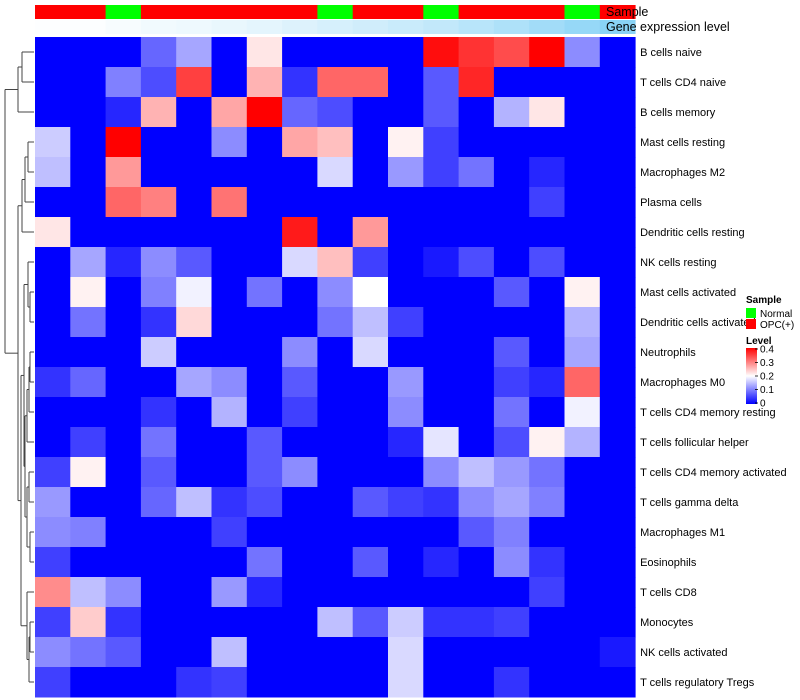 This screenshot has width=800, height=700. Describe the element at coordinates (683, 83) in the screenshot. I see `row-label: T cells CD4 naive` at that location.